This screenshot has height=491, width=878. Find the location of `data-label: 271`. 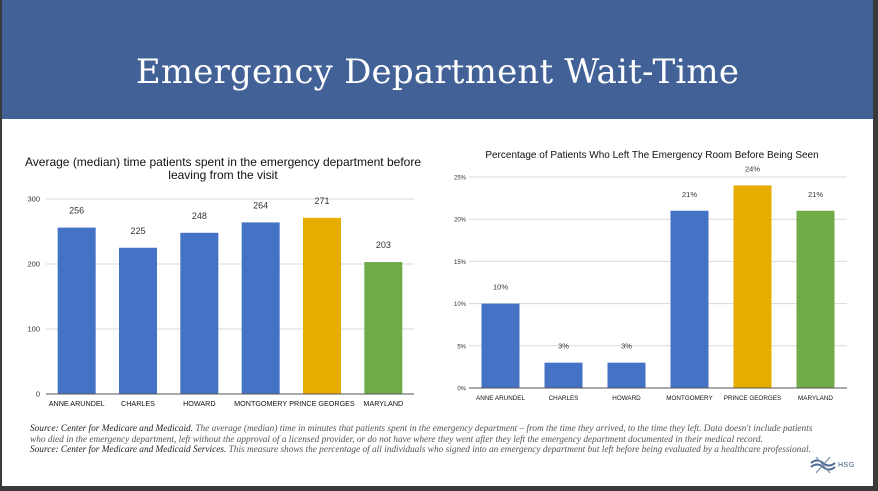

data-label: 271 is located at coordinates (321, 201).